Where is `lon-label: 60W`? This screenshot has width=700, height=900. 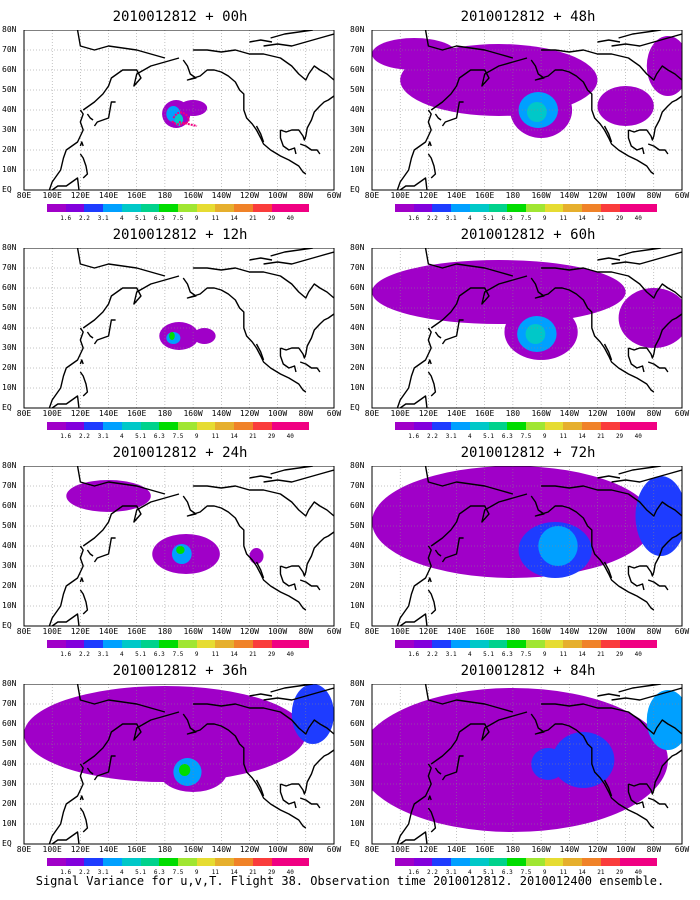 lon-label: 60W is located at coordinates (682, 849).